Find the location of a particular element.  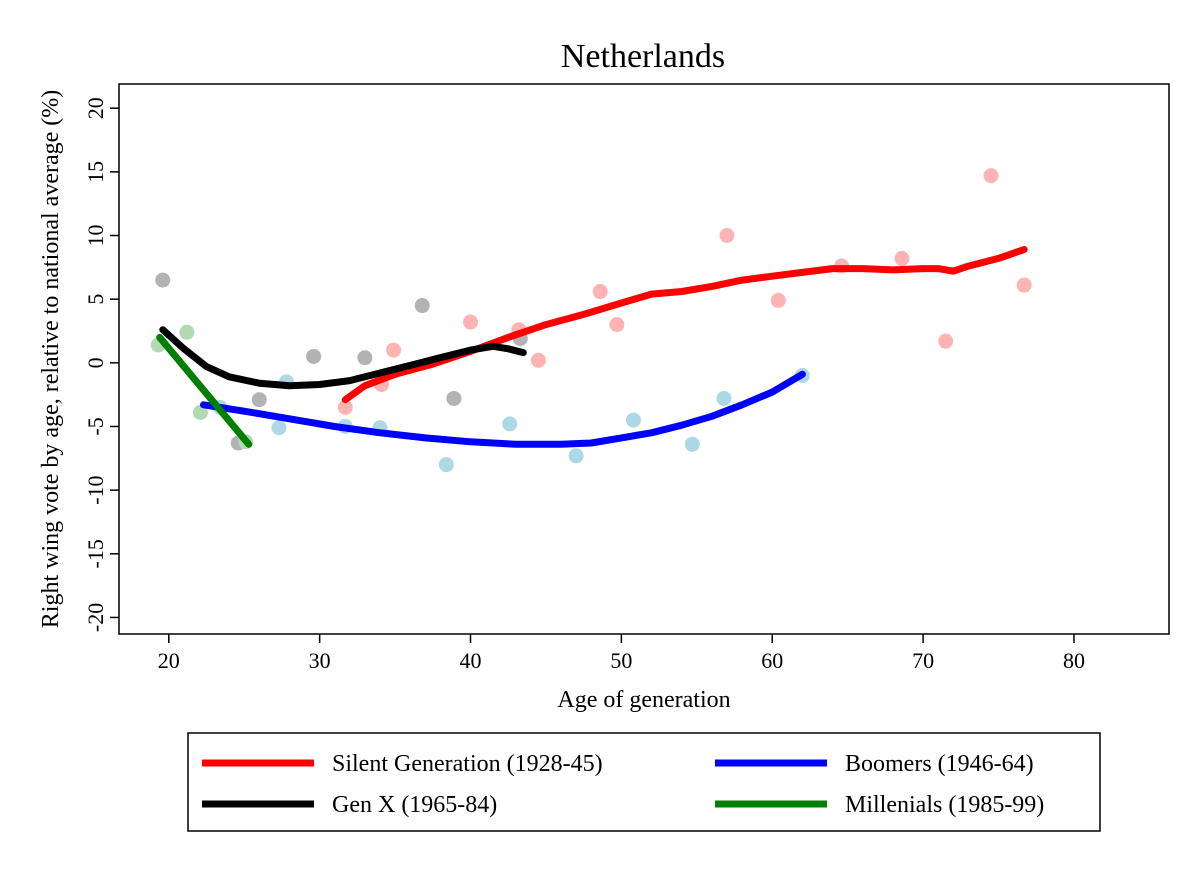

legend-box is located at coordinates (644, 782).